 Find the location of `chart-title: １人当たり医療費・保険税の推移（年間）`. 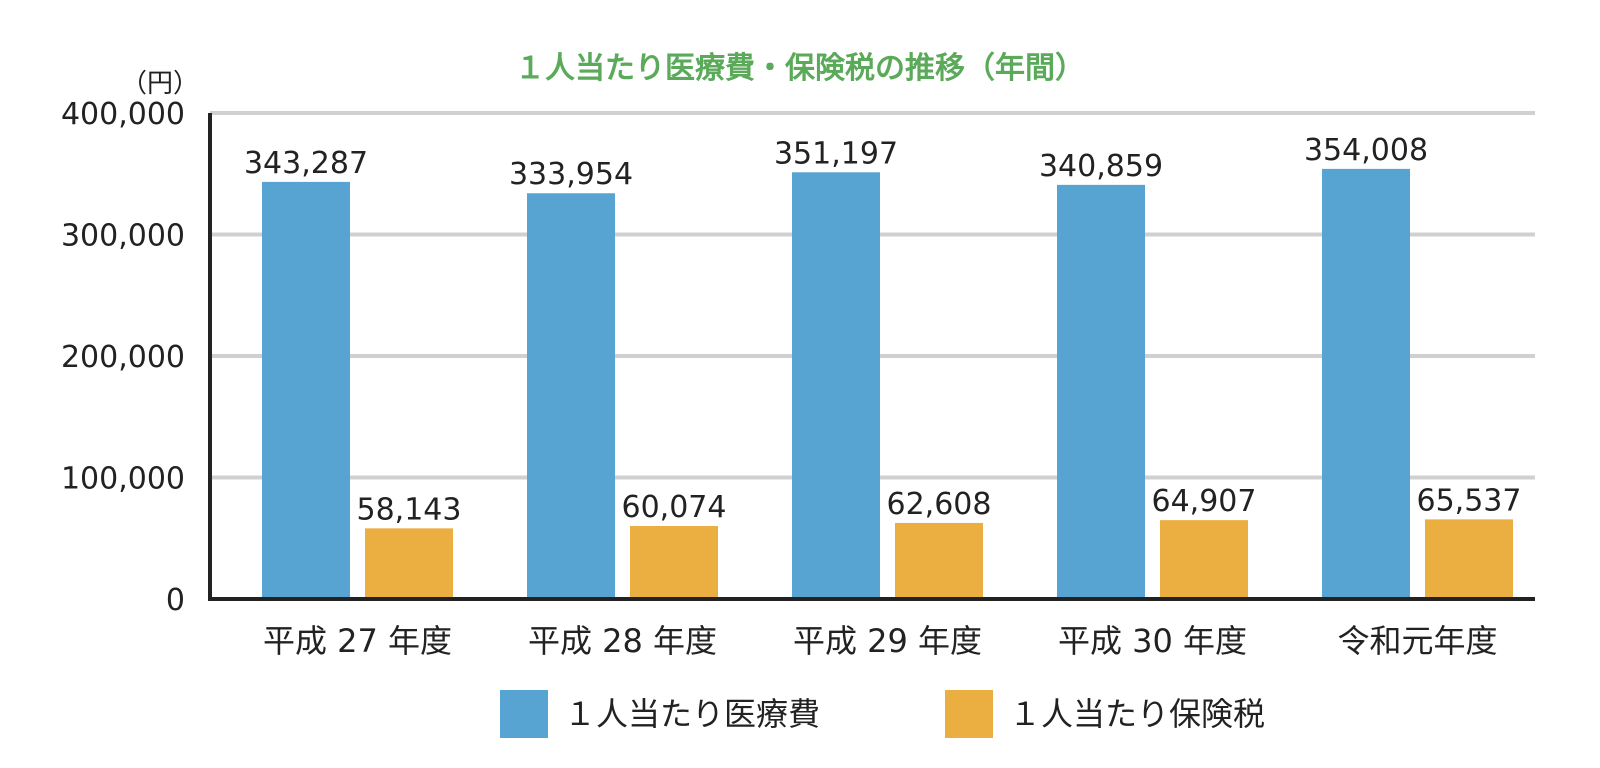

chart-title: １人当たり医療費・保険税の推移（年間） is located at coordinates (800, 68).